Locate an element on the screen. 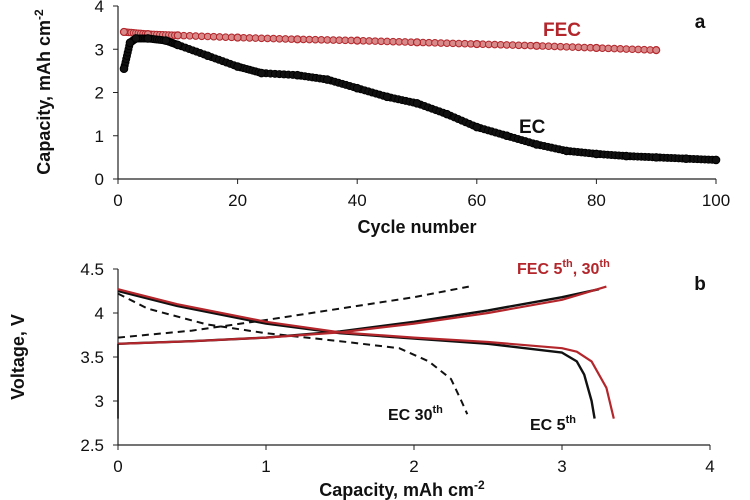 The height and width of the screenshot is (500, 750). x-tick-label: 2 is located at coordinates (413, 466).